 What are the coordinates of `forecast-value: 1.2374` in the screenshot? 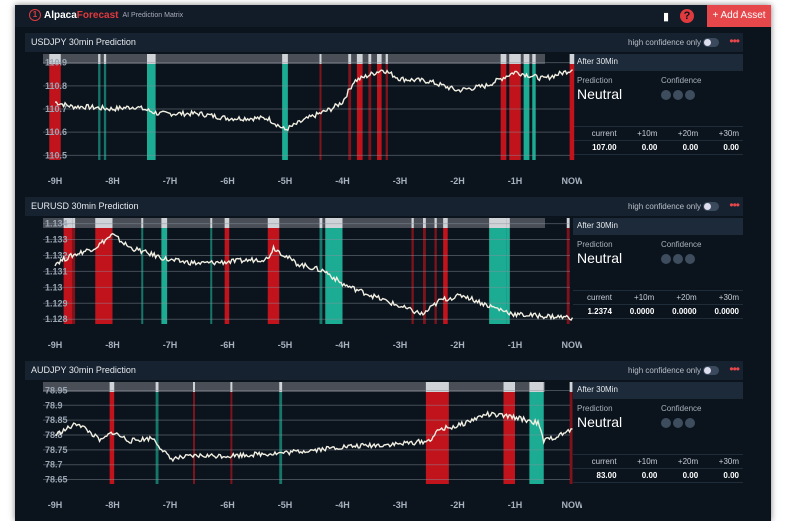 It's located at (594, 311).